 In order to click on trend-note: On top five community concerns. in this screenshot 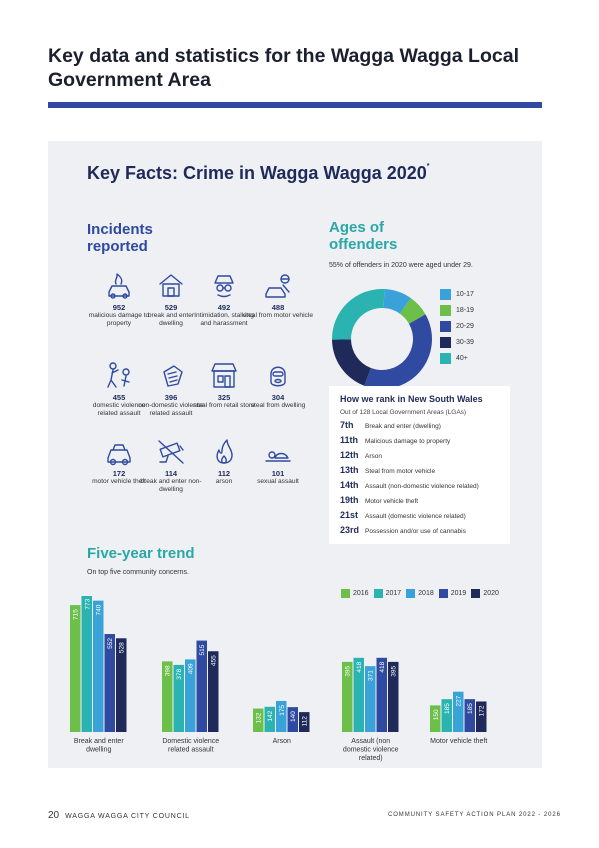, I will do `click(138, 572)`.